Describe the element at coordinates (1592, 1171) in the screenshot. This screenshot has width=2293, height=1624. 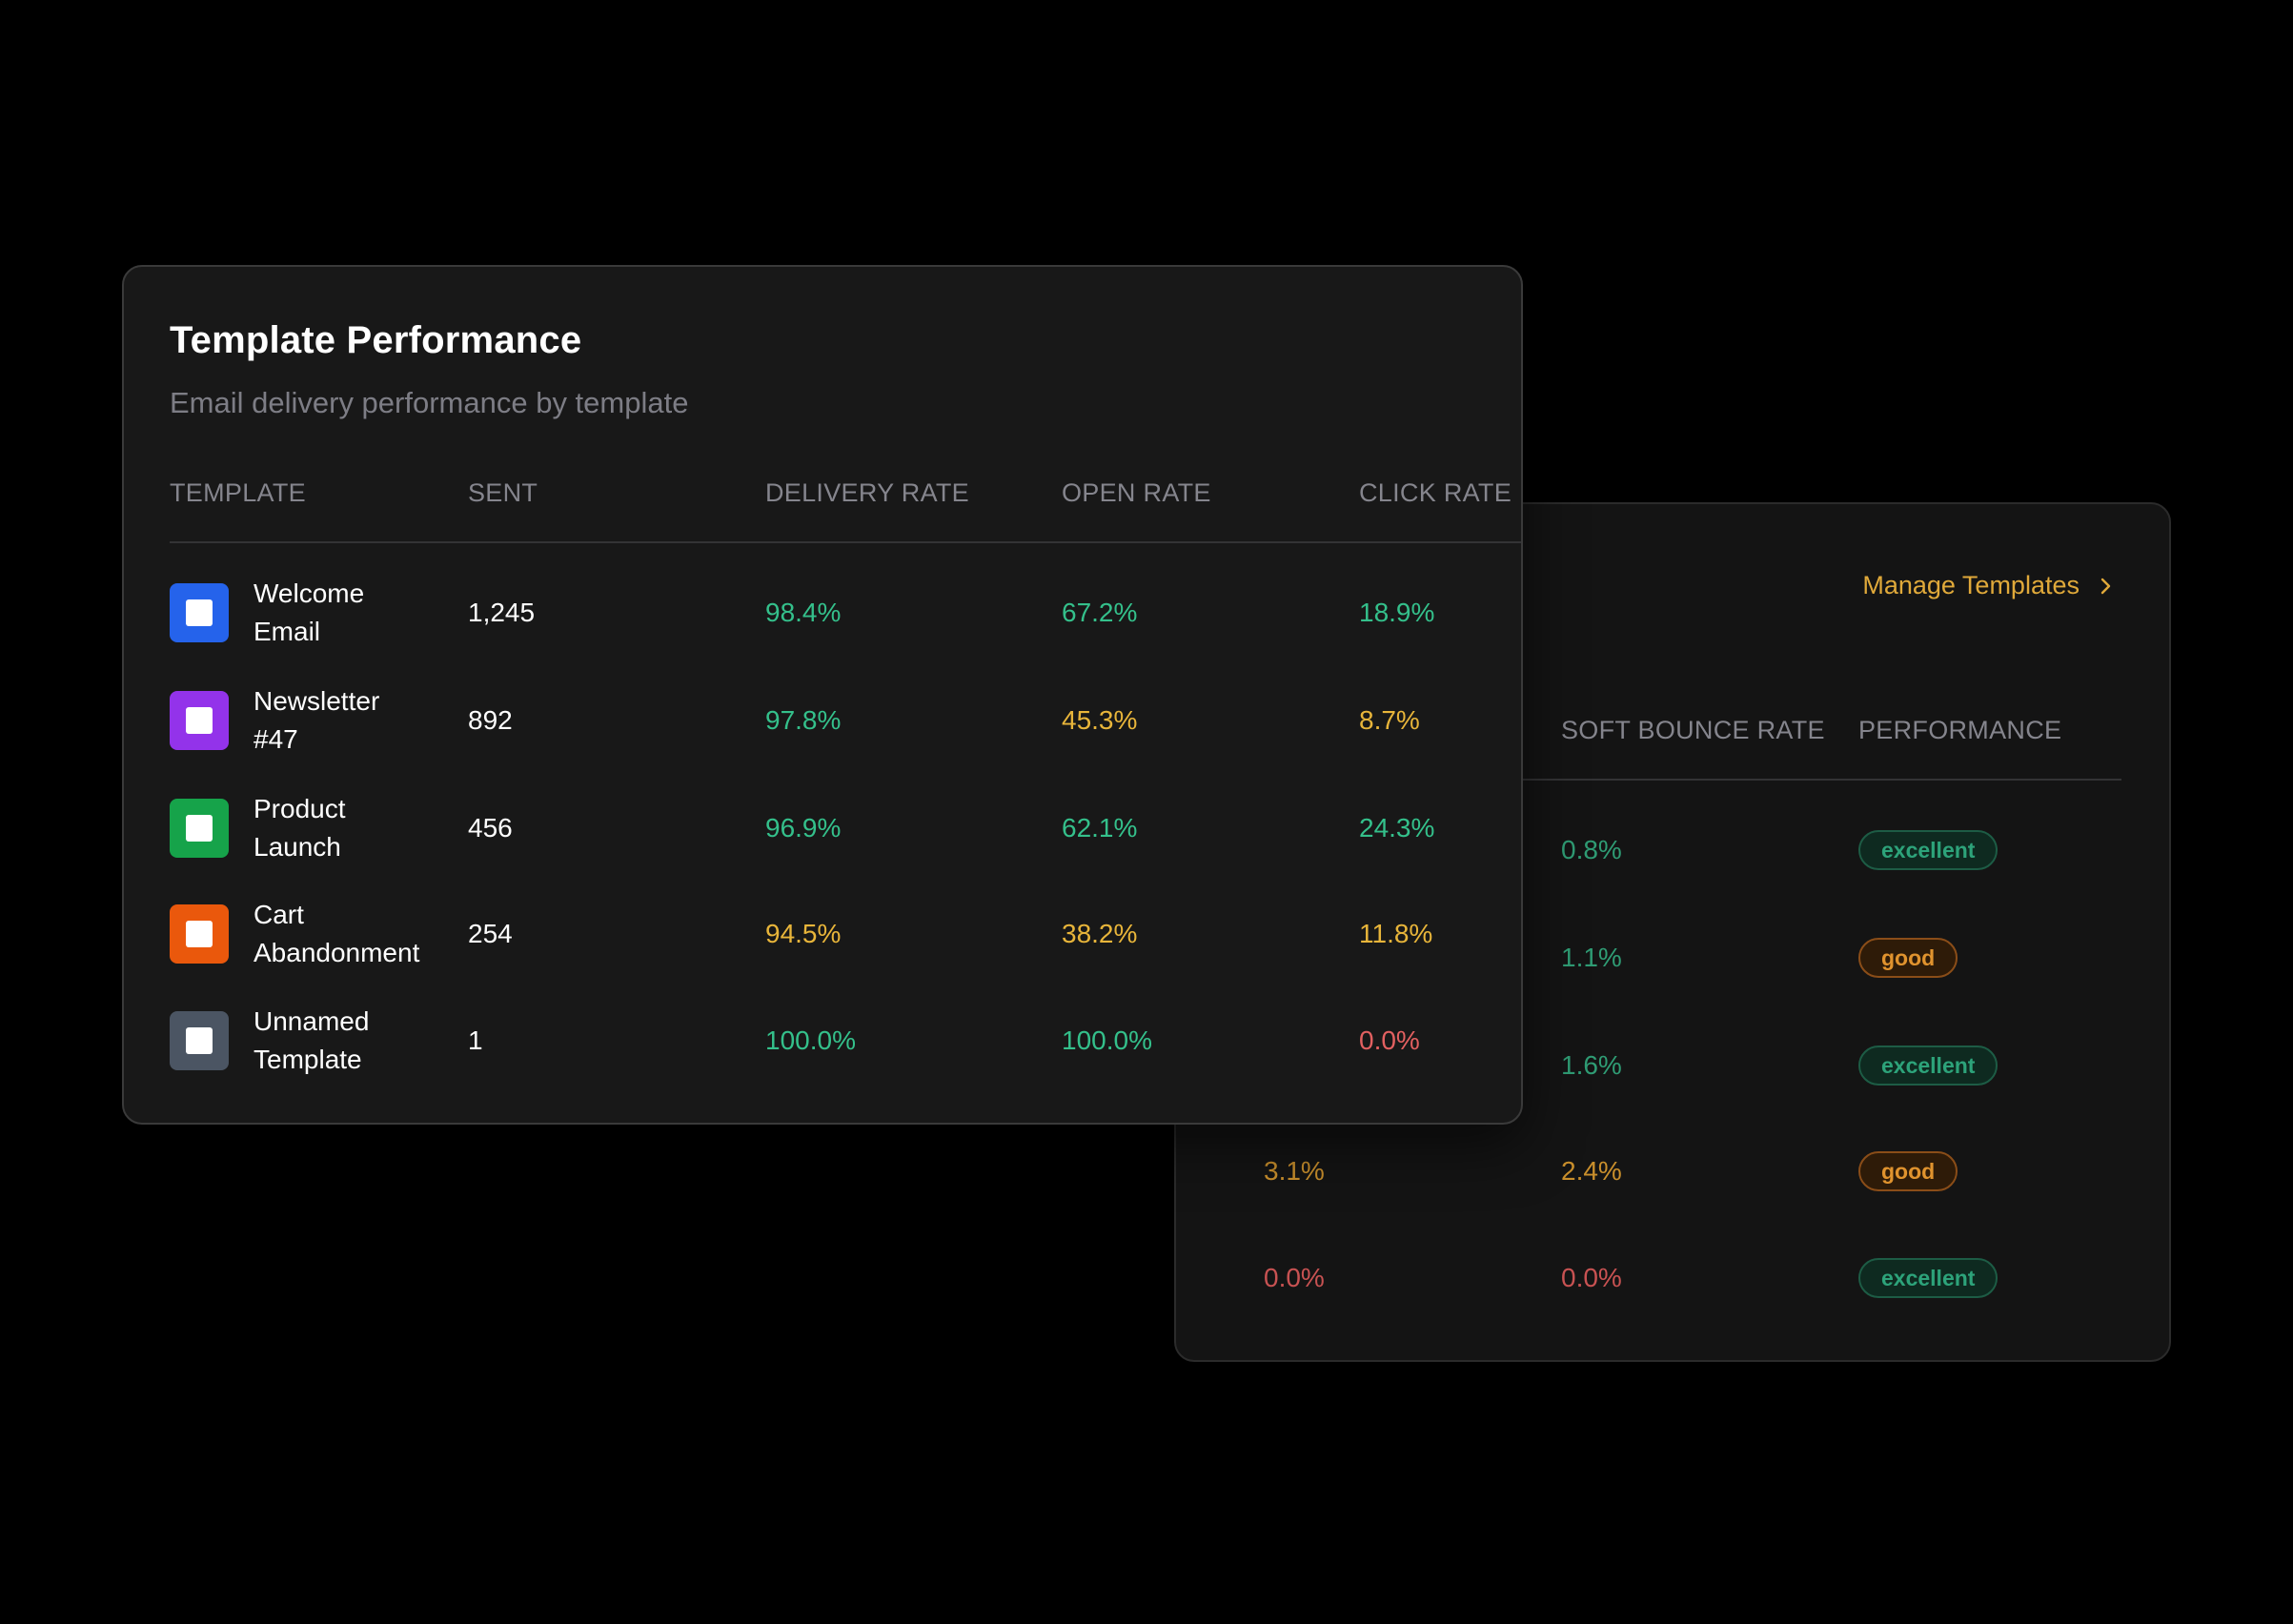
I see `soft-bounce-cell: 2.4%` at that location.